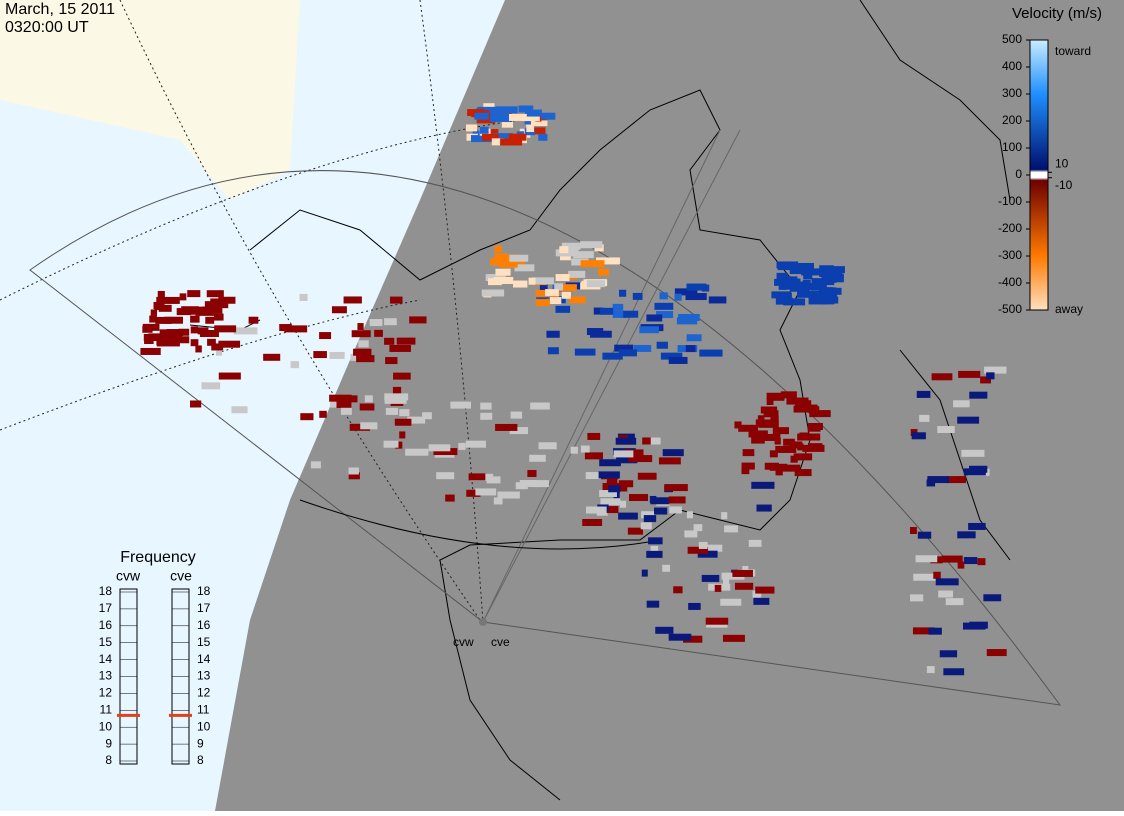  I want to click on frequency-tick-label: 8, so click(108, 760).